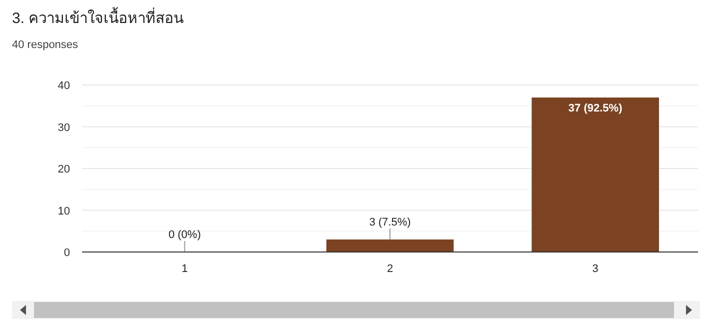  Describe the element at coordinates (184, 235) in the screenshot. I see `data-label: 0 (0%)` at that location.